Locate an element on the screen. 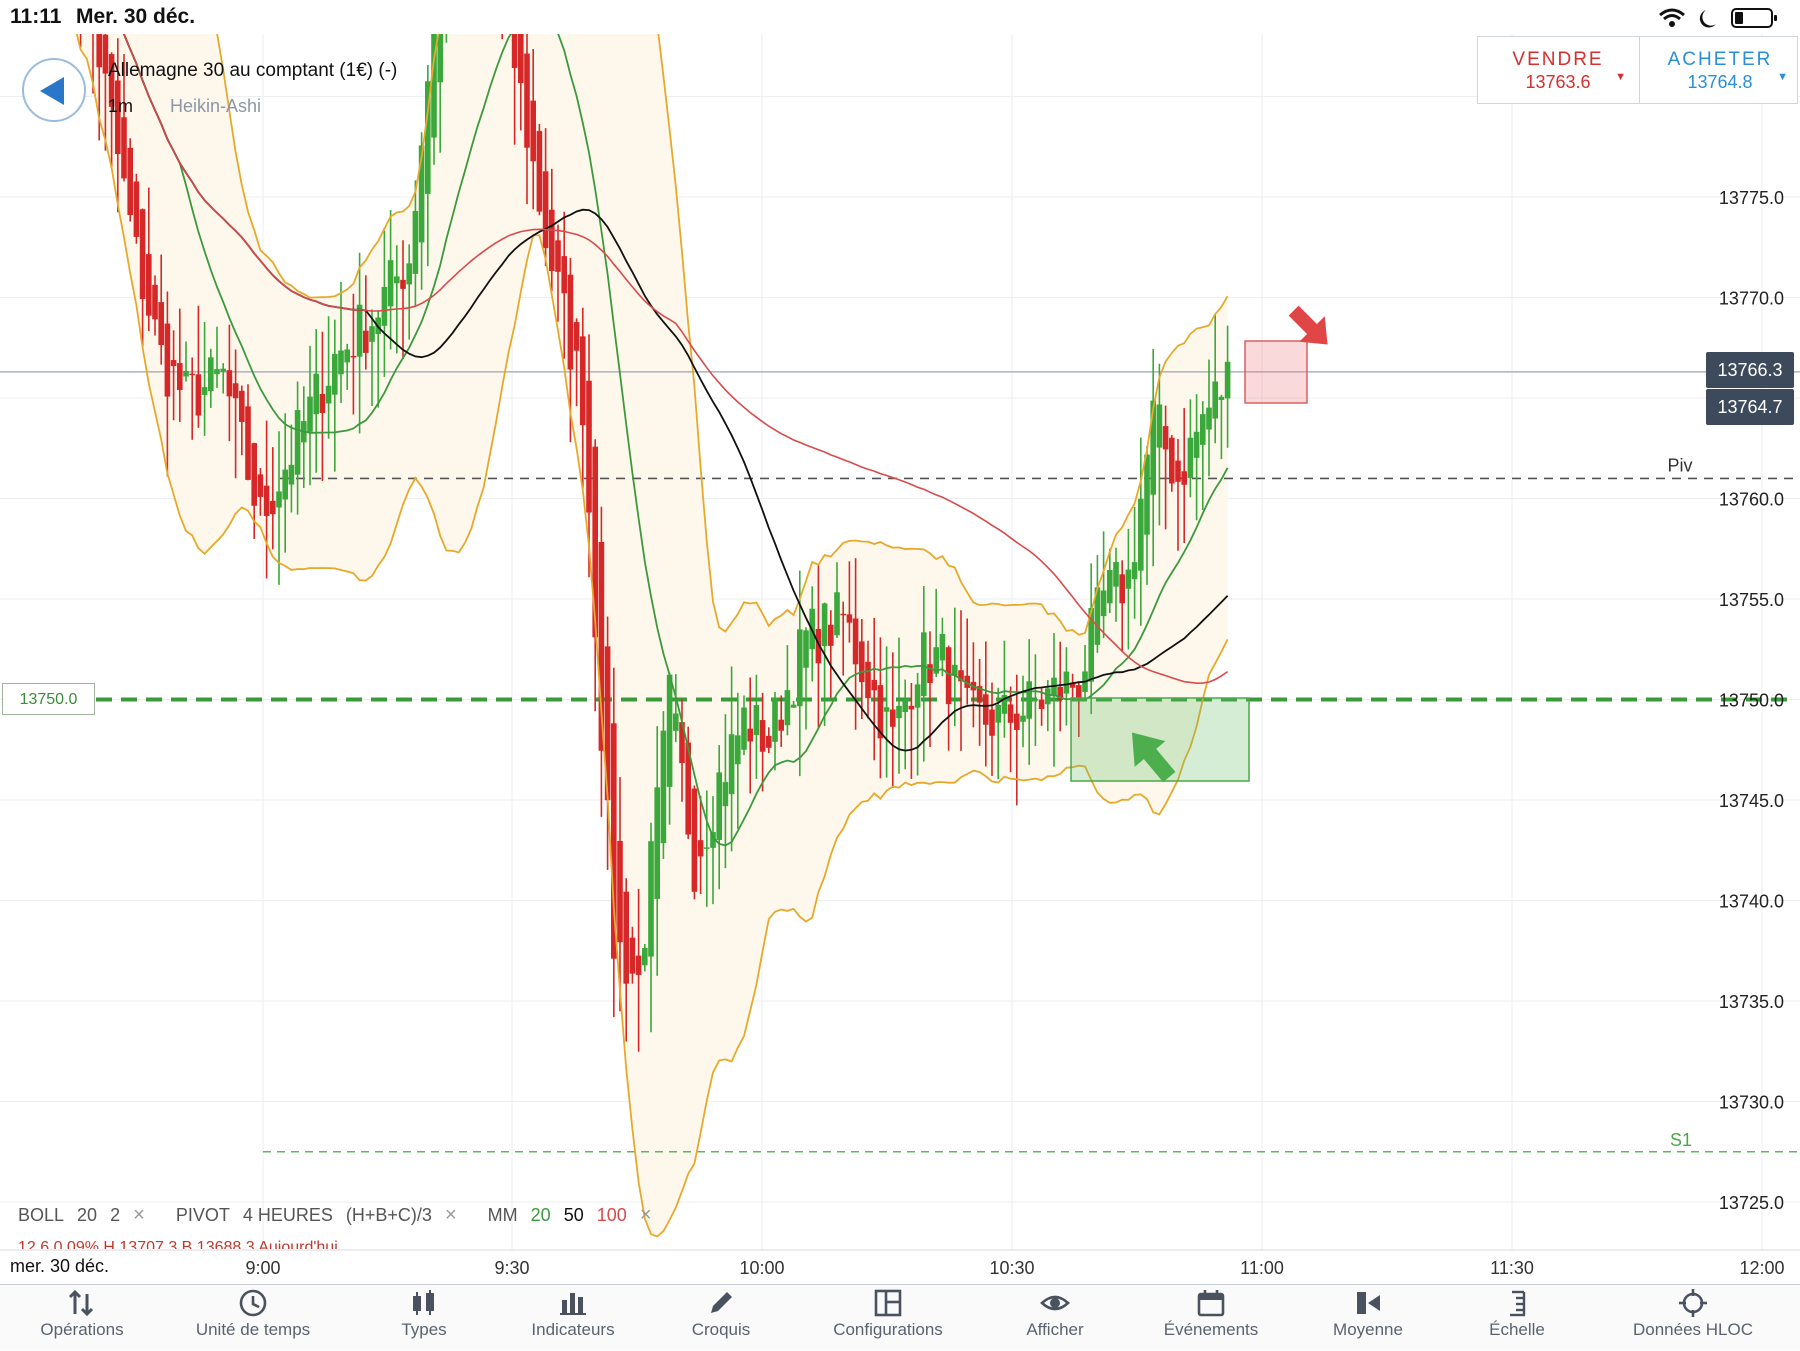 This screenshot has width=1800, height=1351. tab-données-hloc: Données HLOC is located at coordinates (1693, 1318).